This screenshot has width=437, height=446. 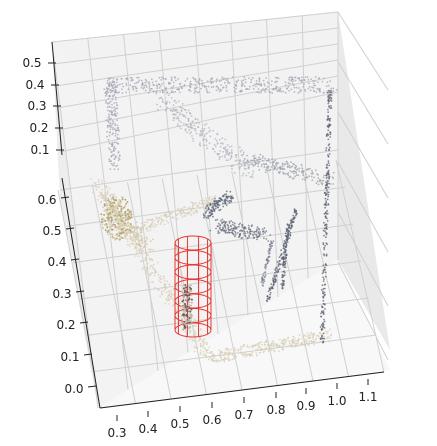 What do you see at coordinates (179, 424) in the screenshot?
I see `x-tick-label: 0.5` at bounding box center [179, 424].